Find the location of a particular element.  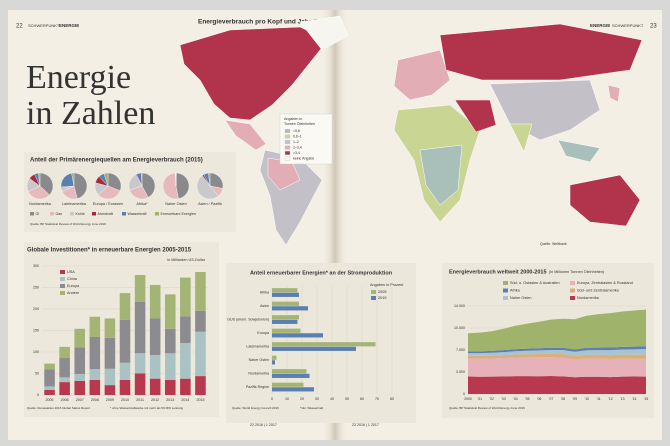

x-tick-label: 2007 is located at coordinates (80, 400).